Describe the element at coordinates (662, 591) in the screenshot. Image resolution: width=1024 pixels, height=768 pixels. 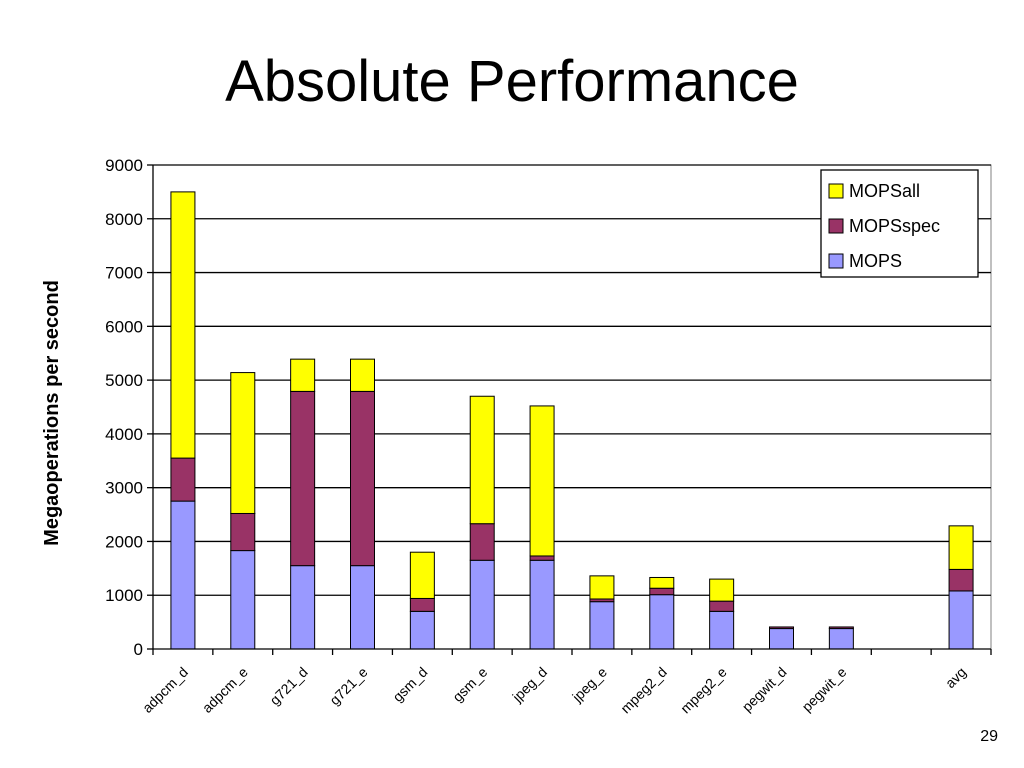
I see `bar-segment-mopsspec-mpeg2-d` at that location.